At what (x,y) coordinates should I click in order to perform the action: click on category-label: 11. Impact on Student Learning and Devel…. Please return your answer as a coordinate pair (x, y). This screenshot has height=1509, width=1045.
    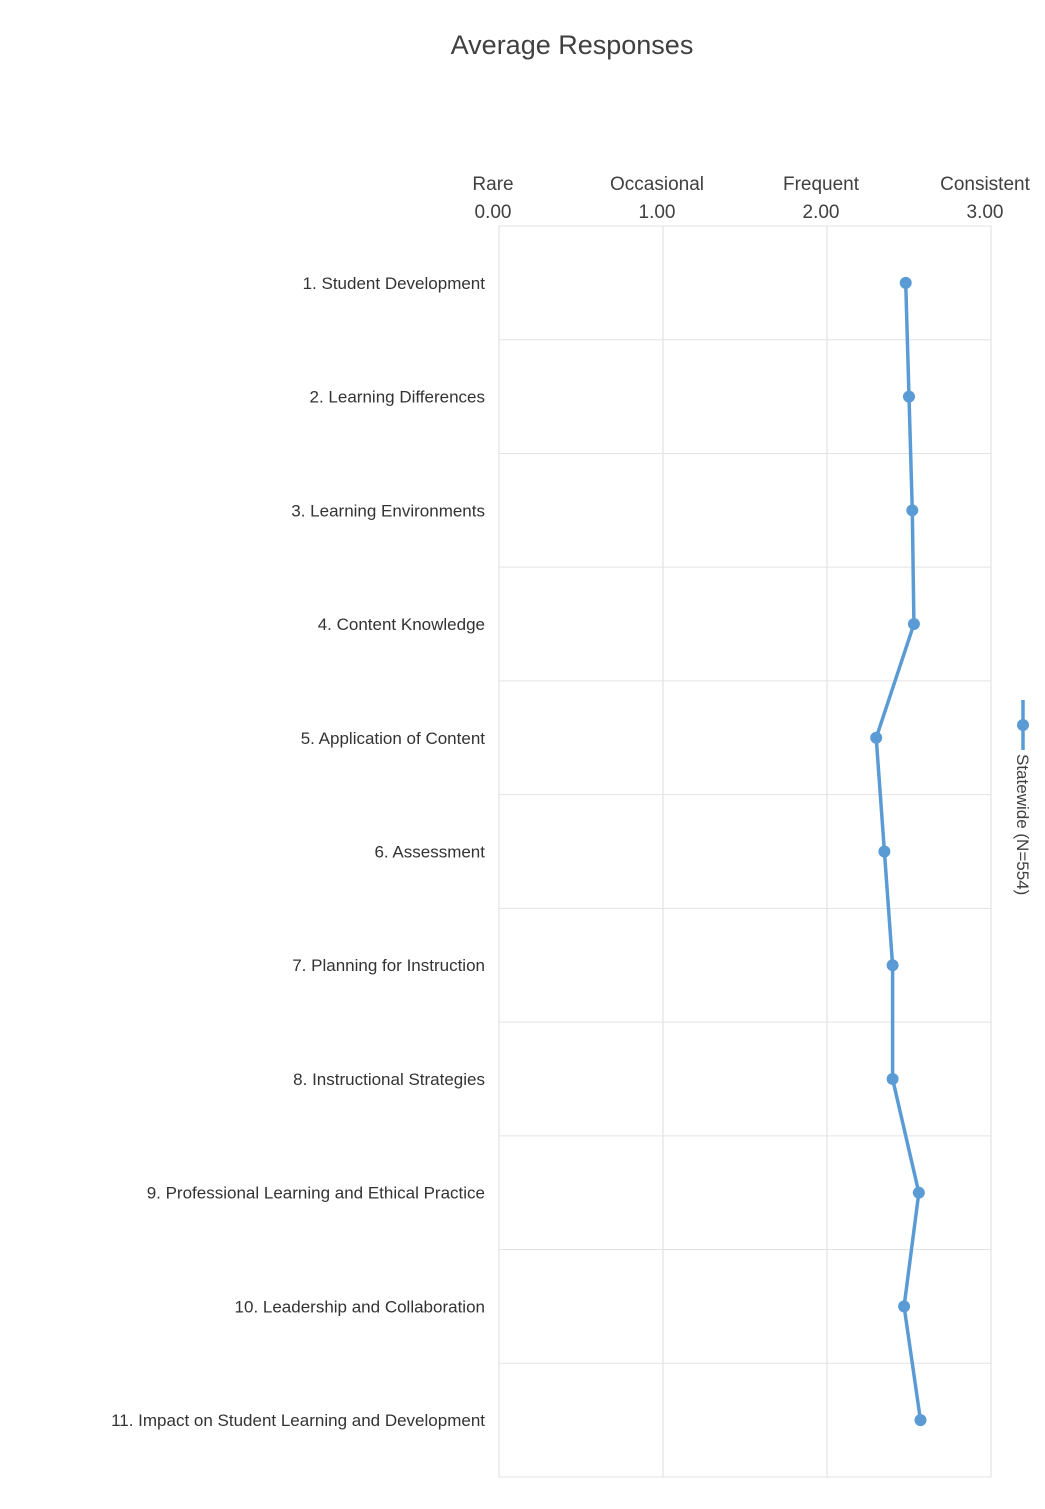
    Looking at the image, I should click on (298, 1420).